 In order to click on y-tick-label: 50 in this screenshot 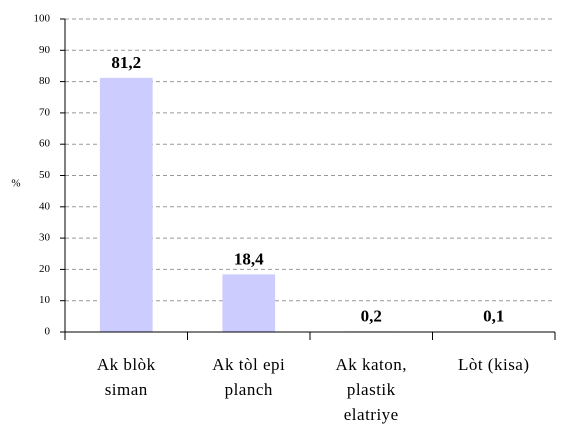, I will do `click(45, 175)`.